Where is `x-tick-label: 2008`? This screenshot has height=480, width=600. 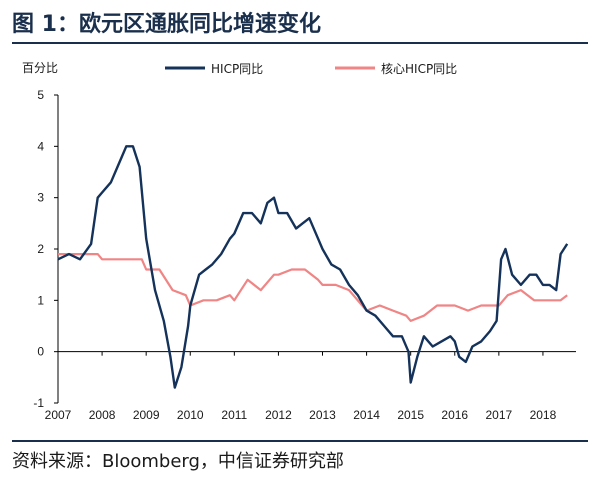
x-tick-label: 2008 is located at coordinates (102, 415).